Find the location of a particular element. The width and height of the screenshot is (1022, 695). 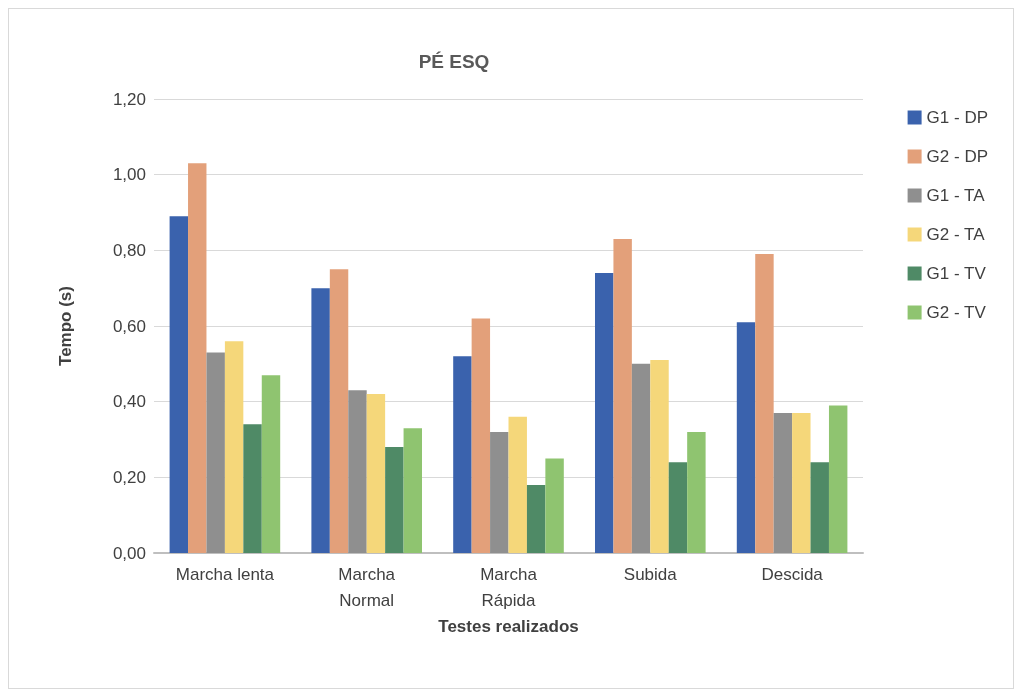

legend-label: G1 - DP is located at coordinates (957, 117).